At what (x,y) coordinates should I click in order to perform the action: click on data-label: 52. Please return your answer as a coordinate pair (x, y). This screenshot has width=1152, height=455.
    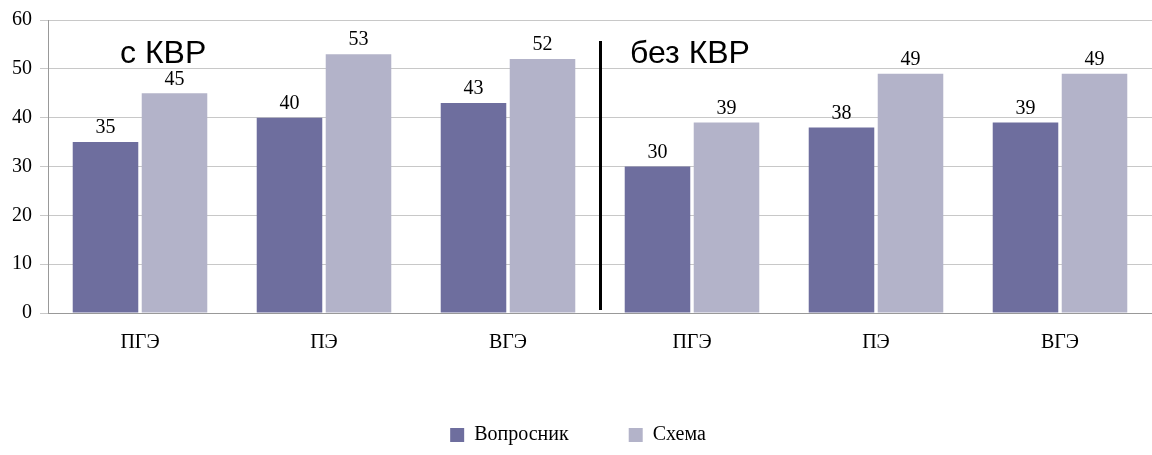
    Looking at the image, I should click on (542, 43).